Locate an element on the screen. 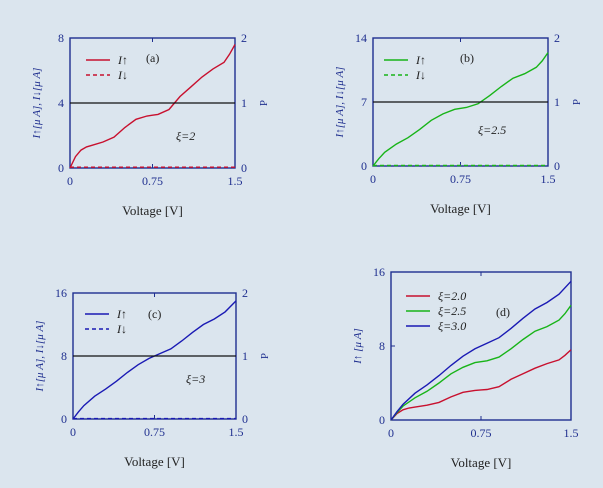 The image size is (603, 488). y-tick-label: 14 is located at coordinates (361, 38).